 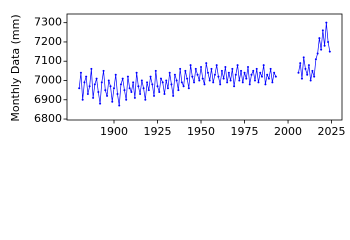 What do you see at coordinates (332, 131) in the screenshot?
I see `x-tick-label: 2025` at bounding box center [332, 131].